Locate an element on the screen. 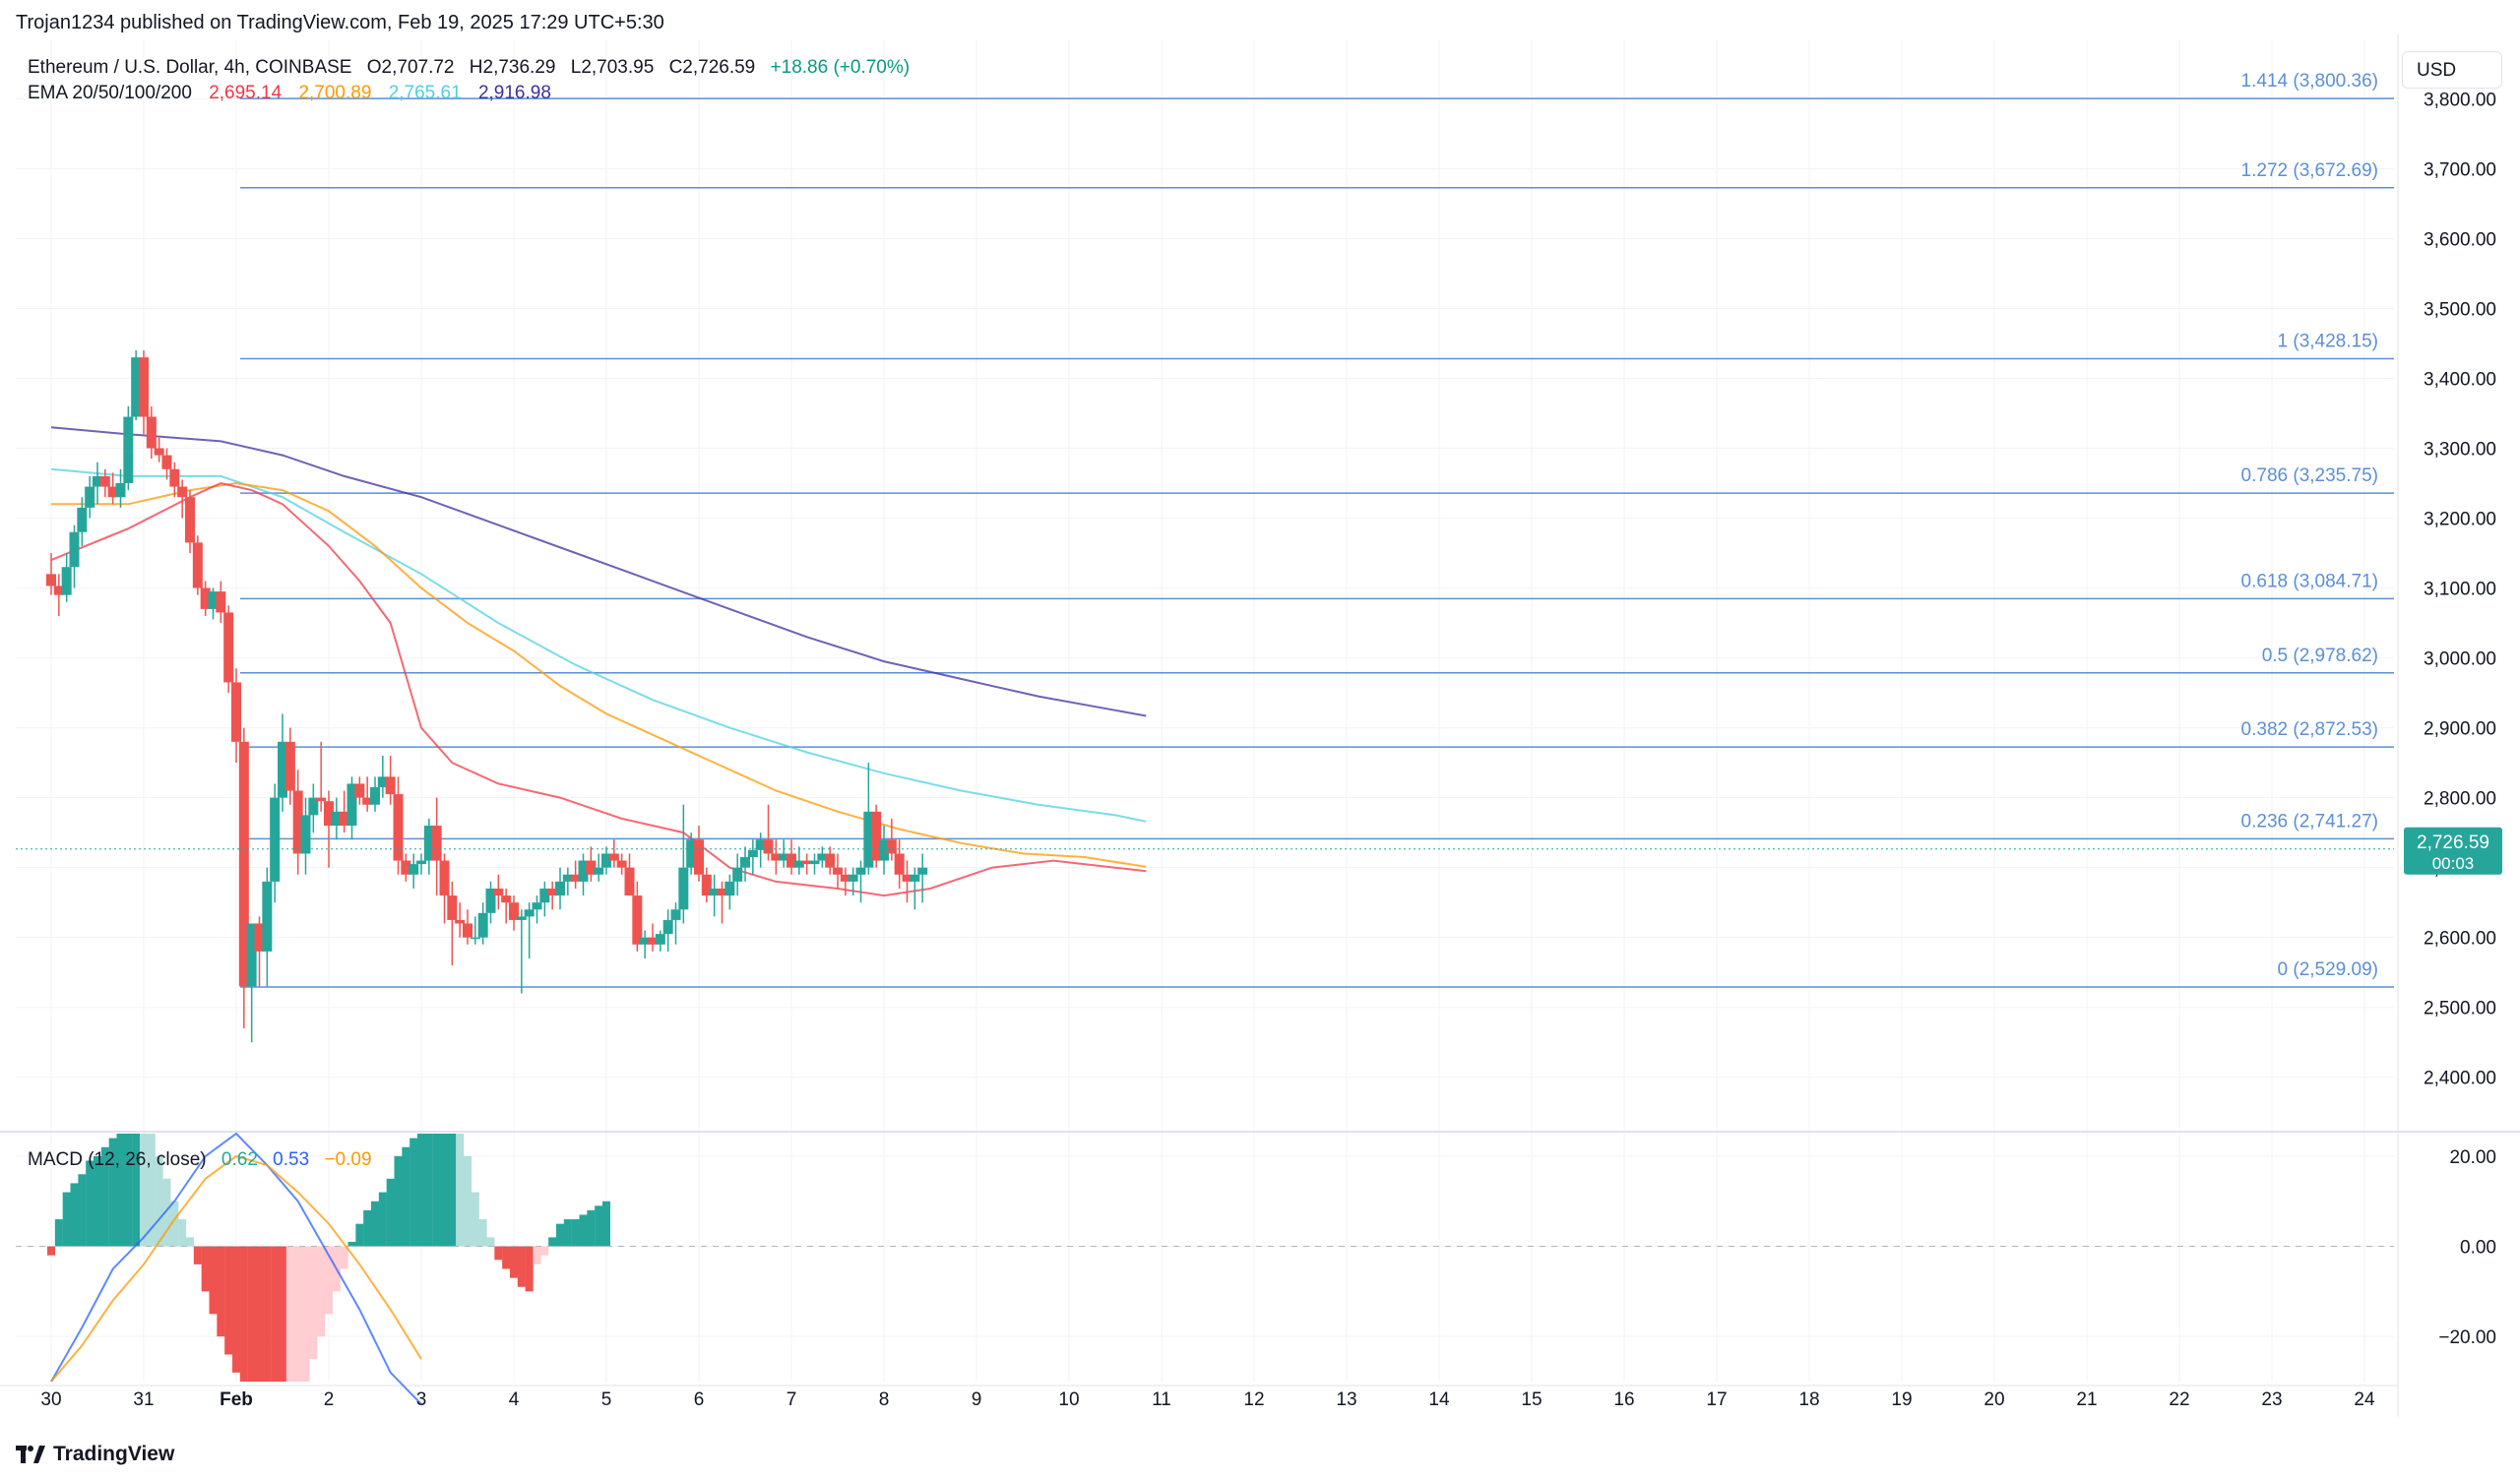 The height and width of the screenshot is (1480, 2520). macd-label: MACD (12, 26, close) is located at coordinates (117, 1160).